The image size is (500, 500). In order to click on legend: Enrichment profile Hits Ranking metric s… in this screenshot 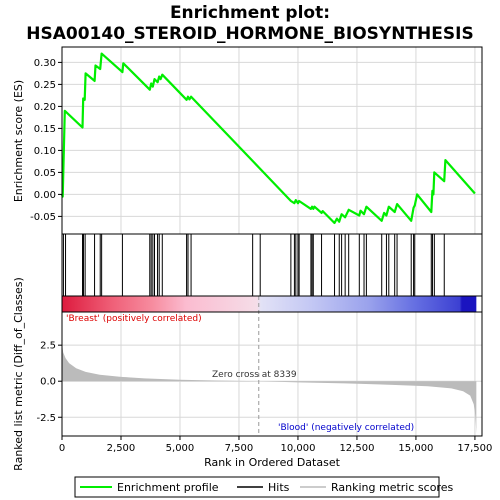, I will do `click(263, 487)`.